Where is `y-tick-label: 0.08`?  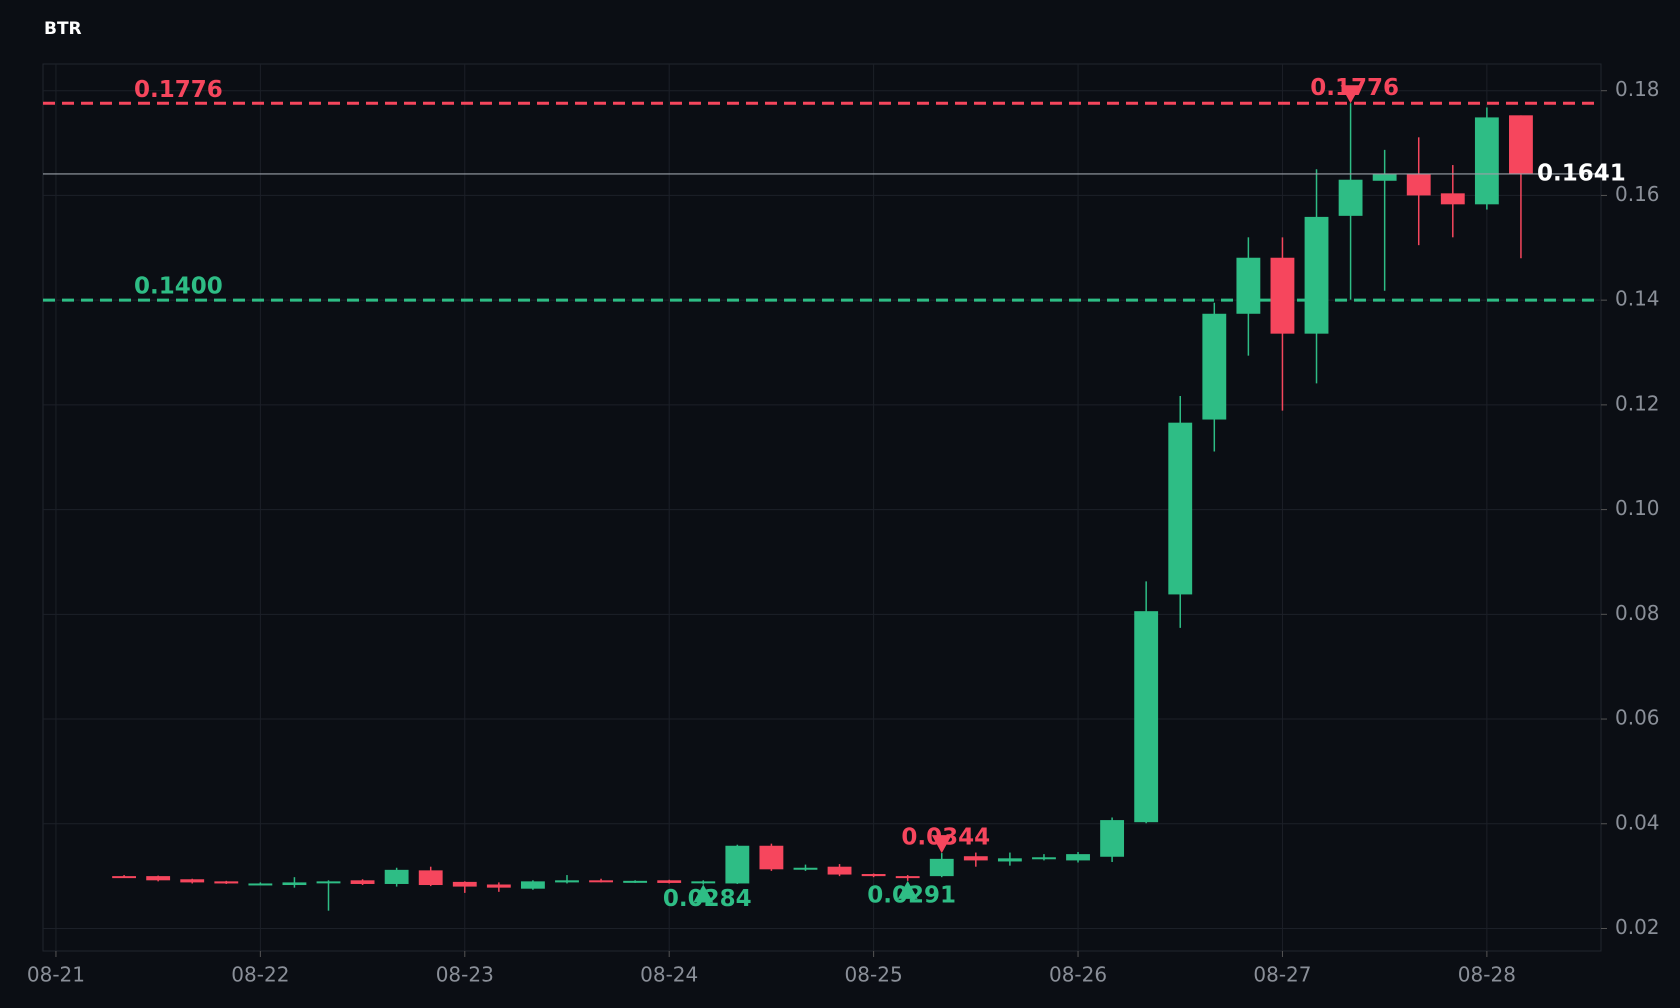
y-tick-label: 0.08 is located at coordinates (1637, 613).